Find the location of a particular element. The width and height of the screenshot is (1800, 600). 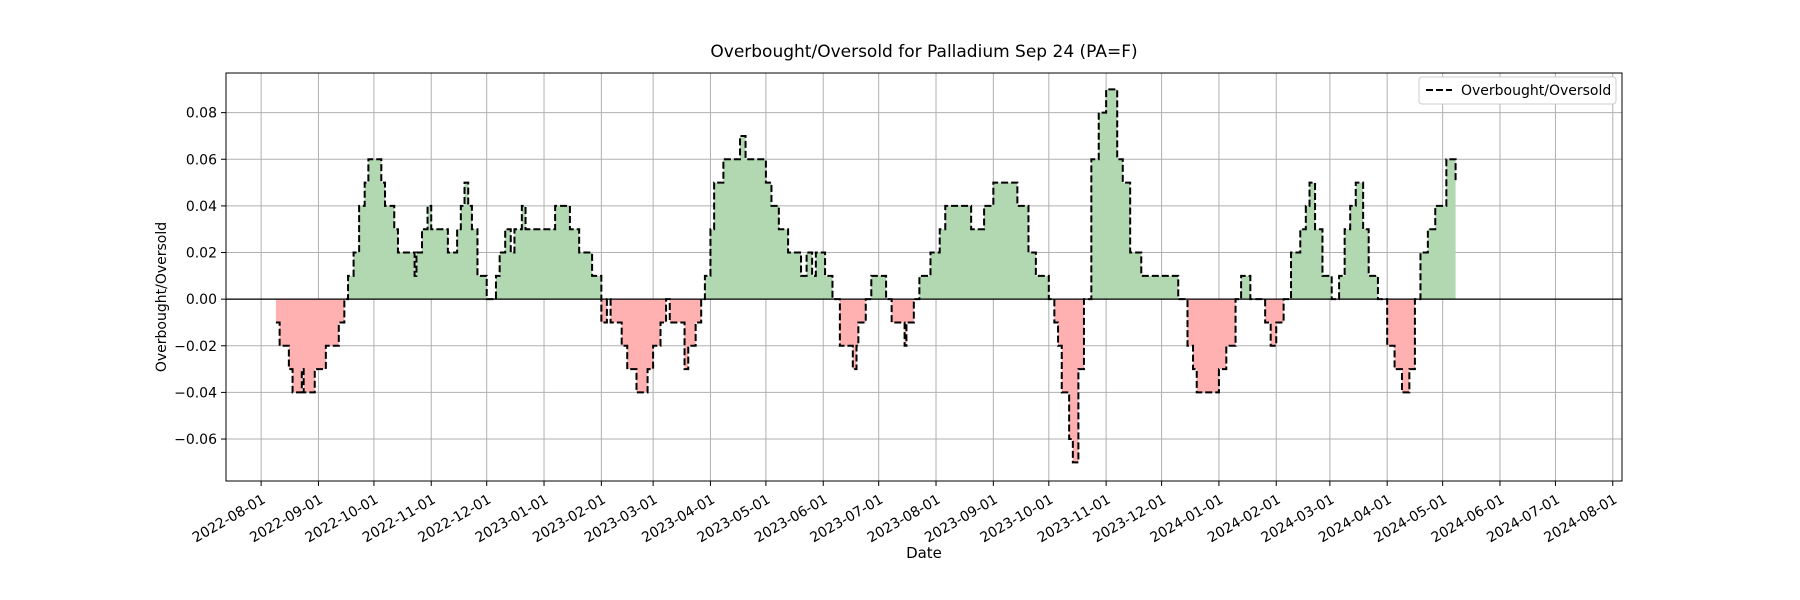

y-tick-label: 0.02 is located at coordinates (201, 254).